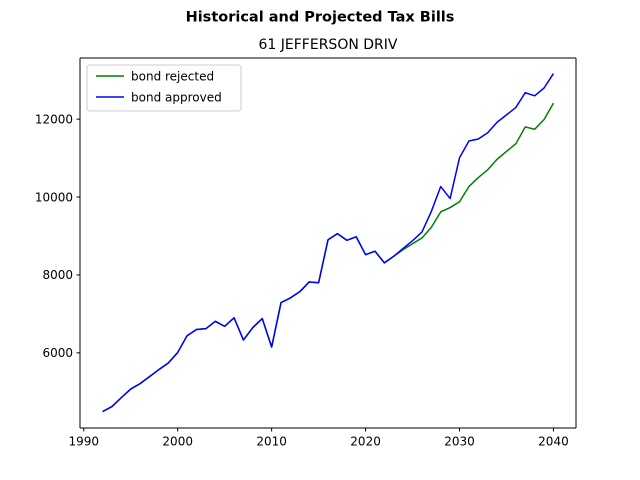  Describe the element at coordinates (328, 45) in the screenshot. I see `chart-title: 61 JEFFERSON DRIV` at that location.